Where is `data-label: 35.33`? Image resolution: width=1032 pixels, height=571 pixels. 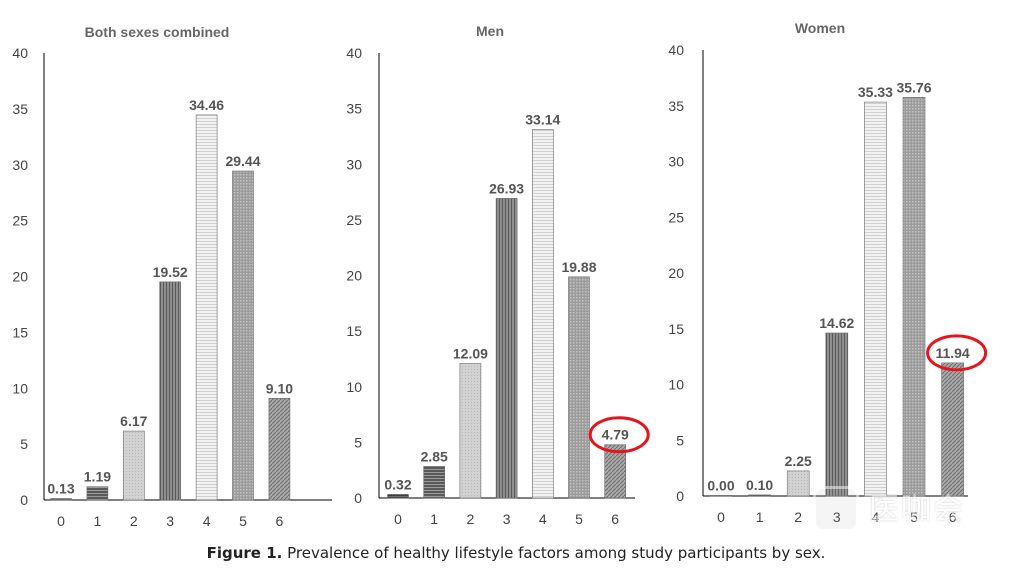
data-label: 35.33 is located at coordinates (875, 92).